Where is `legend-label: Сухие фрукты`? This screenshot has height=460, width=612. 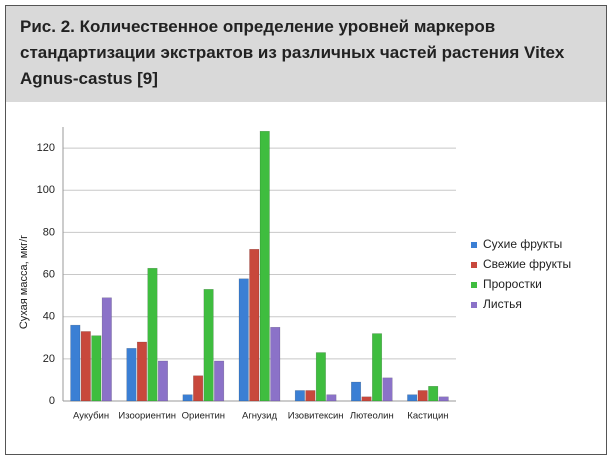
legend-label: Сухие фрукты is located at coordinates (522, 244).